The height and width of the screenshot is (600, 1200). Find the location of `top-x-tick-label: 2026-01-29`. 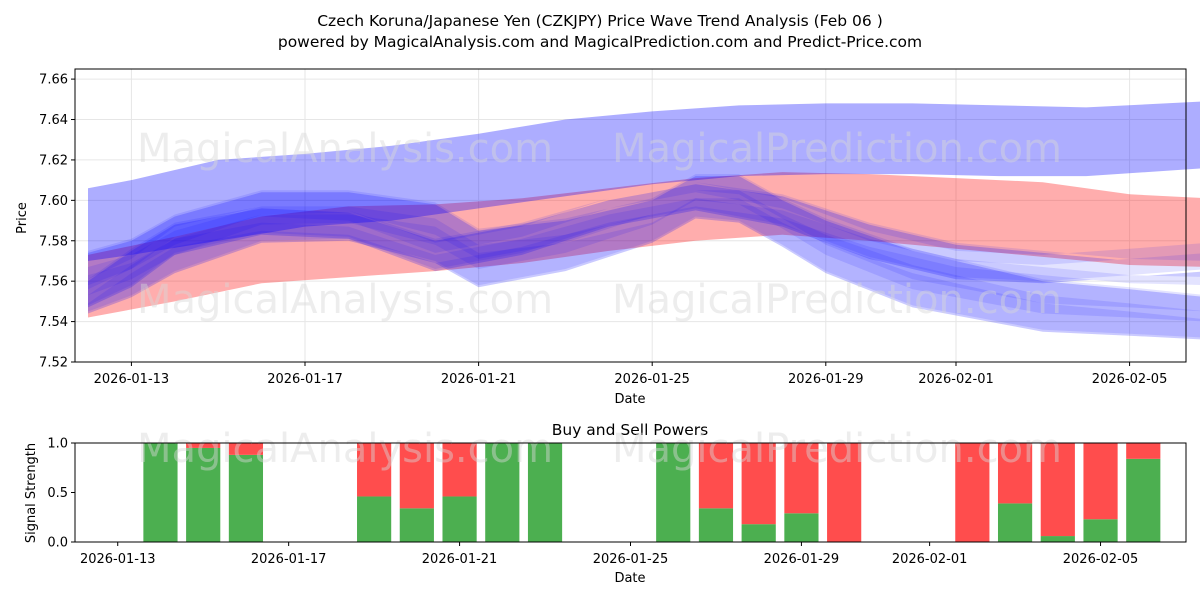

top-x-tick-label: 2026-01-29 is located at coordinates (826, 379).